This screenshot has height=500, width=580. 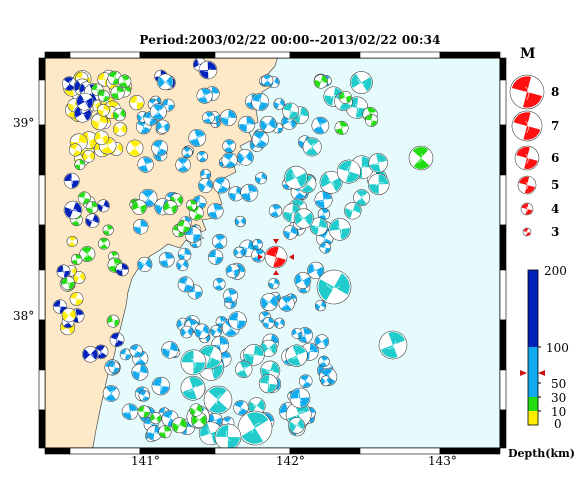 What do you see at coordinates (276, 257) in the screenshot?
I see `mainshock-beachball` at bounding box center [276, 257].